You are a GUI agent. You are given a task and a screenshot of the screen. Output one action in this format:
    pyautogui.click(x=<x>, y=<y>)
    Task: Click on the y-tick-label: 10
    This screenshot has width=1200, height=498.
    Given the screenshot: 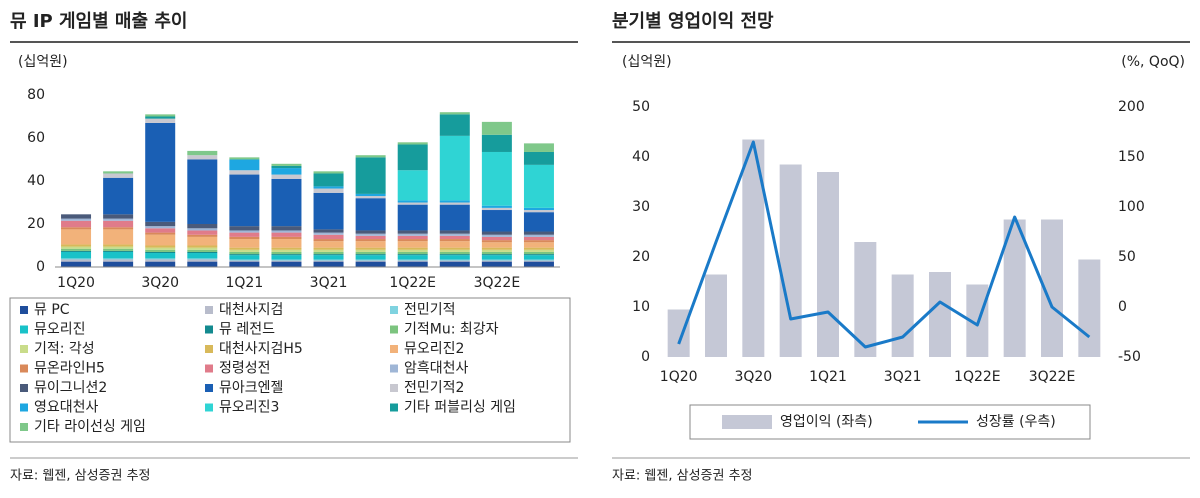 What is the action you would take?
    pyautogui.click(x=641, y=307)
    